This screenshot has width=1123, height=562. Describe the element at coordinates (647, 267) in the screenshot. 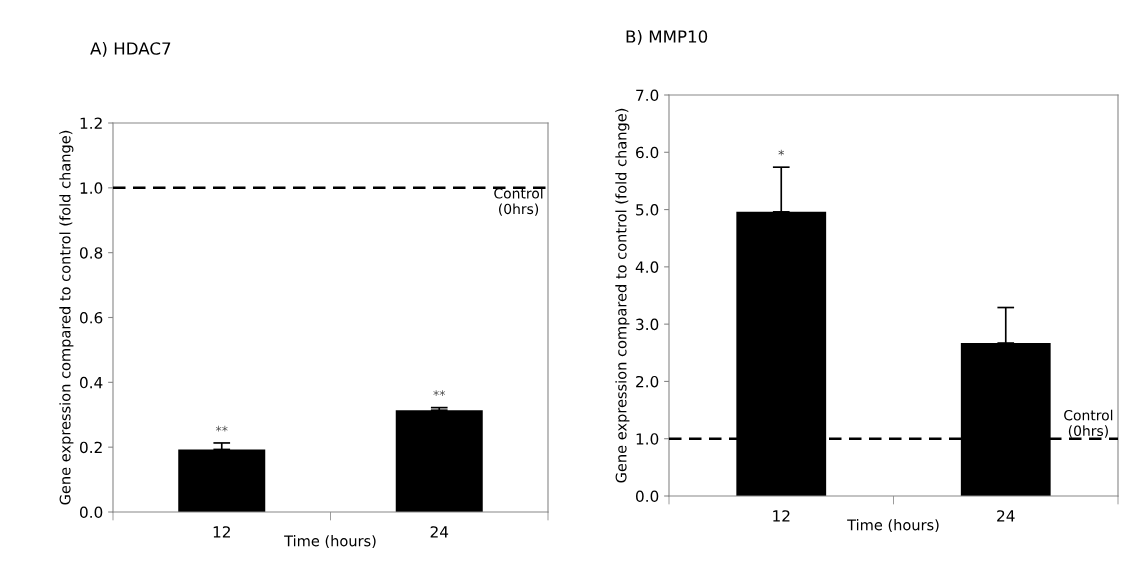

I see `y-tick-label: 4.0` at that location.